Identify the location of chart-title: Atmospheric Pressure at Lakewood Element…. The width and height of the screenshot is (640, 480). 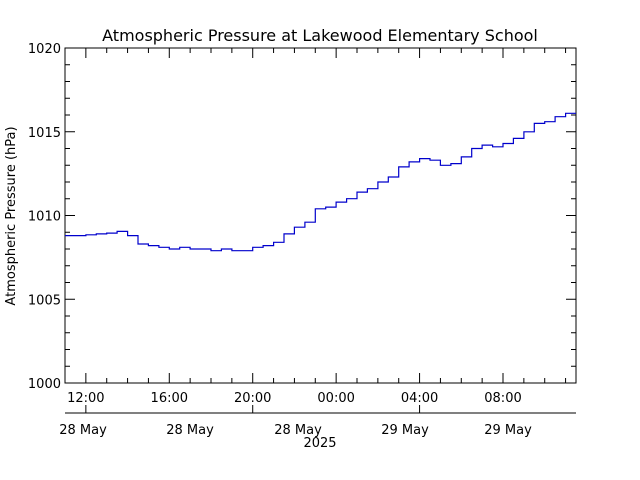
(320, 35).